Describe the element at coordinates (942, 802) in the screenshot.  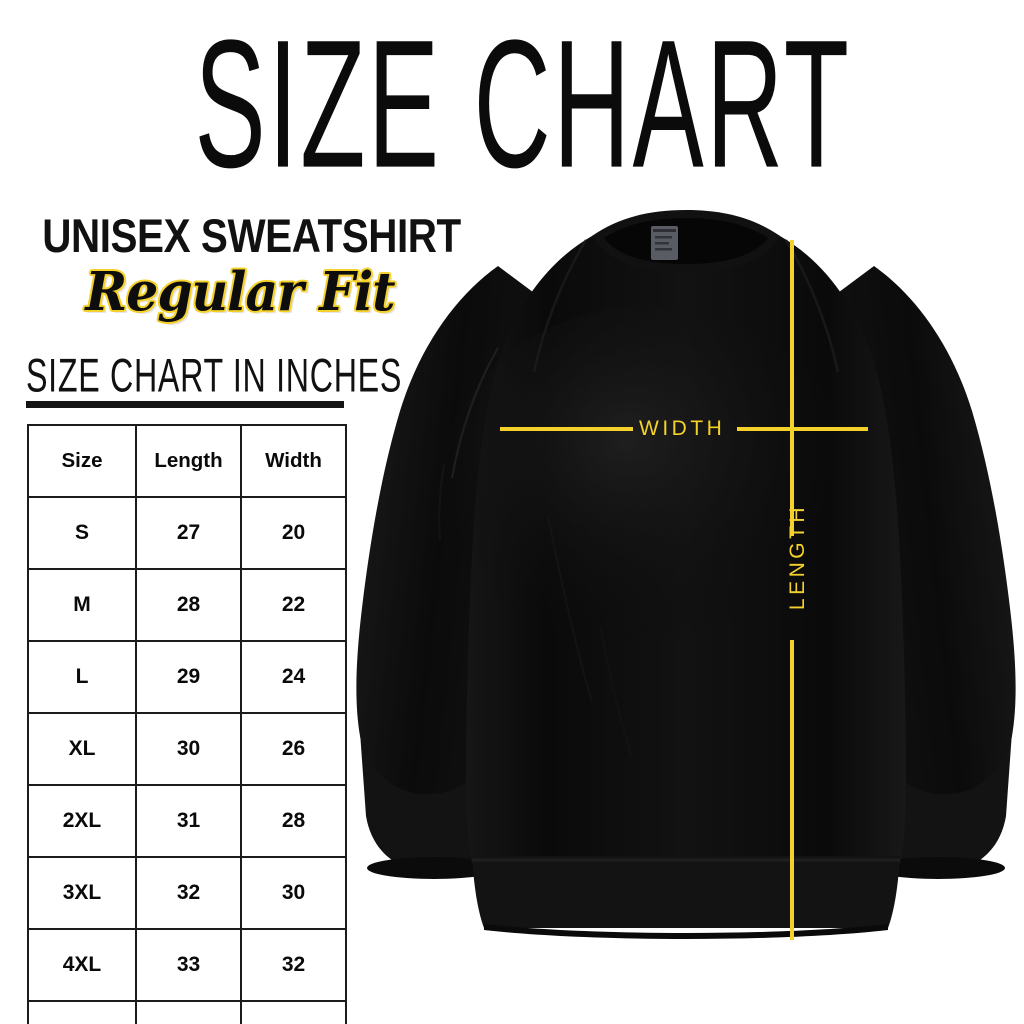
I see `right-cuff` at that location.